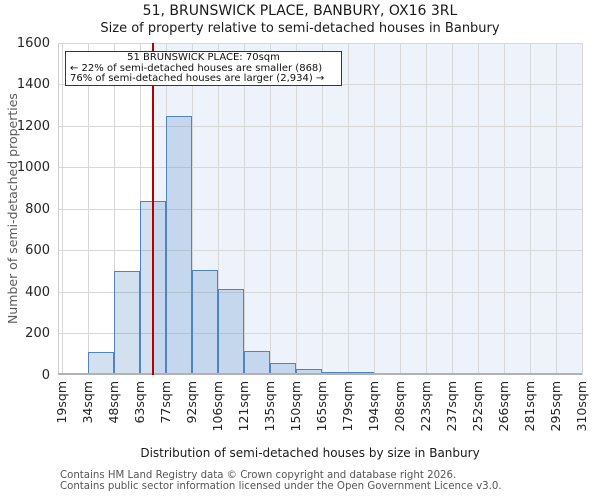 The image size is (600, 500). Describe the element at coordinates (33, 167) in the screenshot. I see `y-tick-label: 1000` at that location.